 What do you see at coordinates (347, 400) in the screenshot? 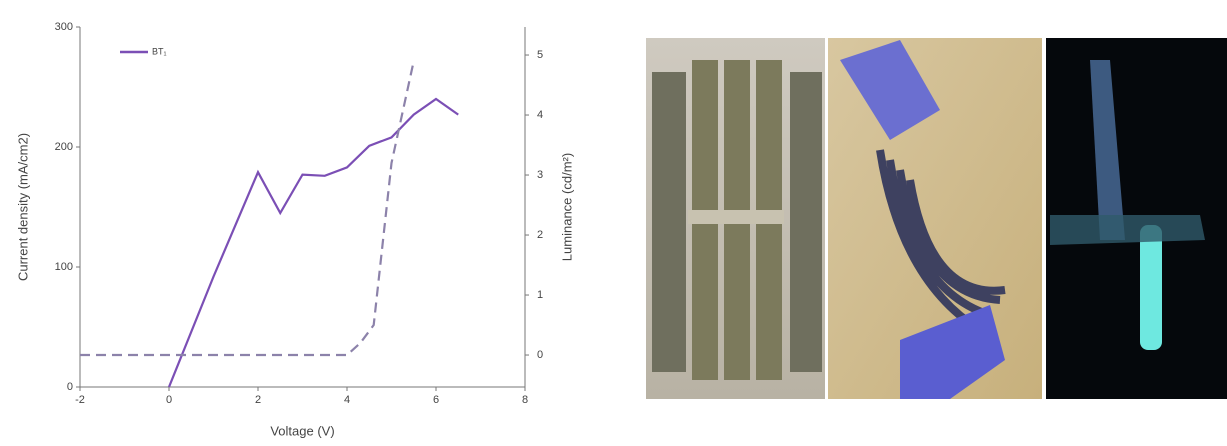
I see `x-tick-label: 4` at bounding box center [347, 400].